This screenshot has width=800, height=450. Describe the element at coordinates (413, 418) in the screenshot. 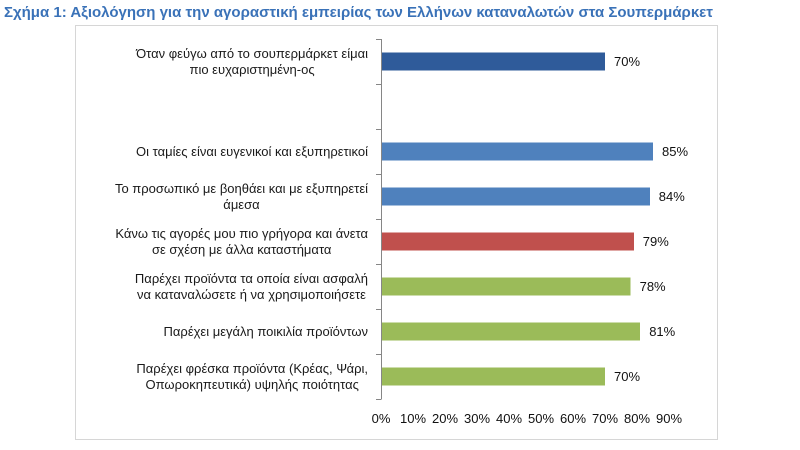

I see `x-tick-label: 10%` at that location.